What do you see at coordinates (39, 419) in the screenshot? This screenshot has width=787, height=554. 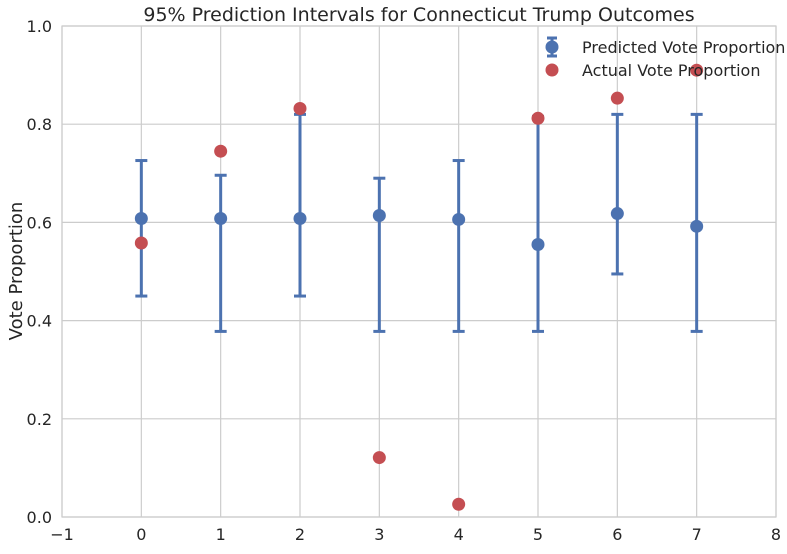 I see `y-tick-label: 0.2` at bounding box center [39, 419].